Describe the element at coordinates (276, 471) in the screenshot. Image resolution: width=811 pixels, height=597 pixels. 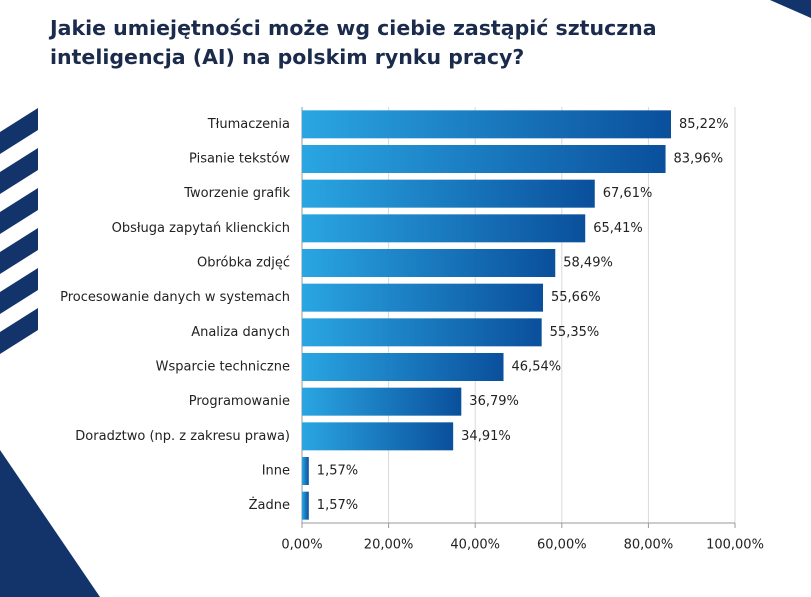
I see `y-tick-label: Inne` at that location.